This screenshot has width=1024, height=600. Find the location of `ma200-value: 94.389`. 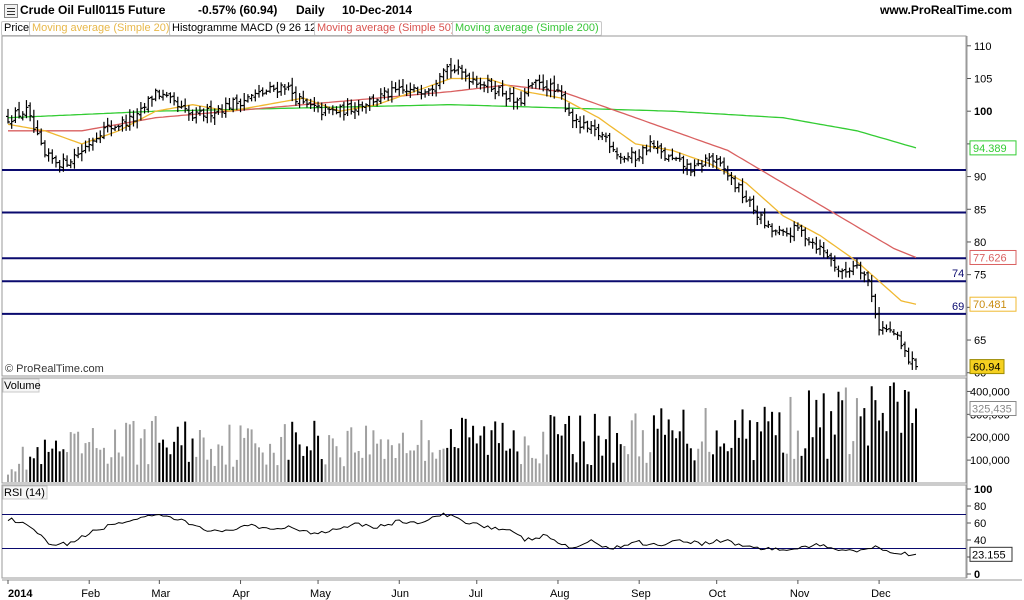

ma200-value: 94.389 is located at coordinates (990, 149).